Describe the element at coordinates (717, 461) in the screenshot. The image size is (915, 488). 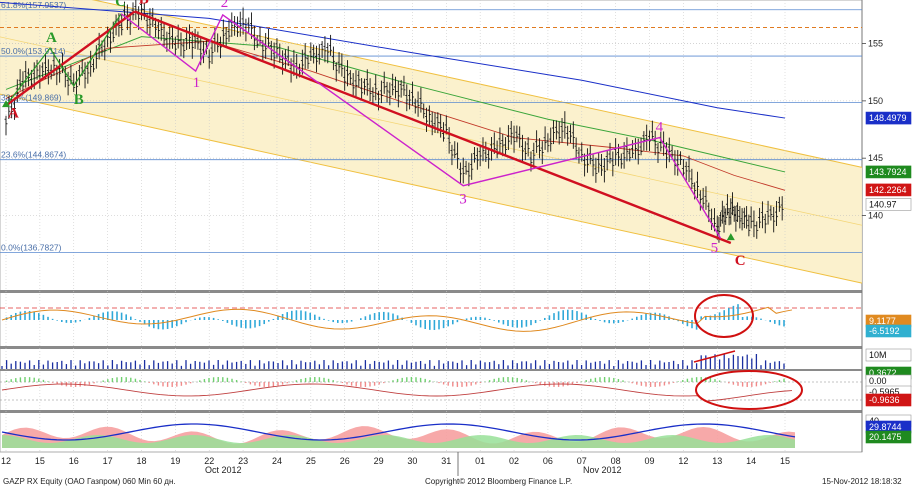
I see `x-tick-label: 13` at that location.